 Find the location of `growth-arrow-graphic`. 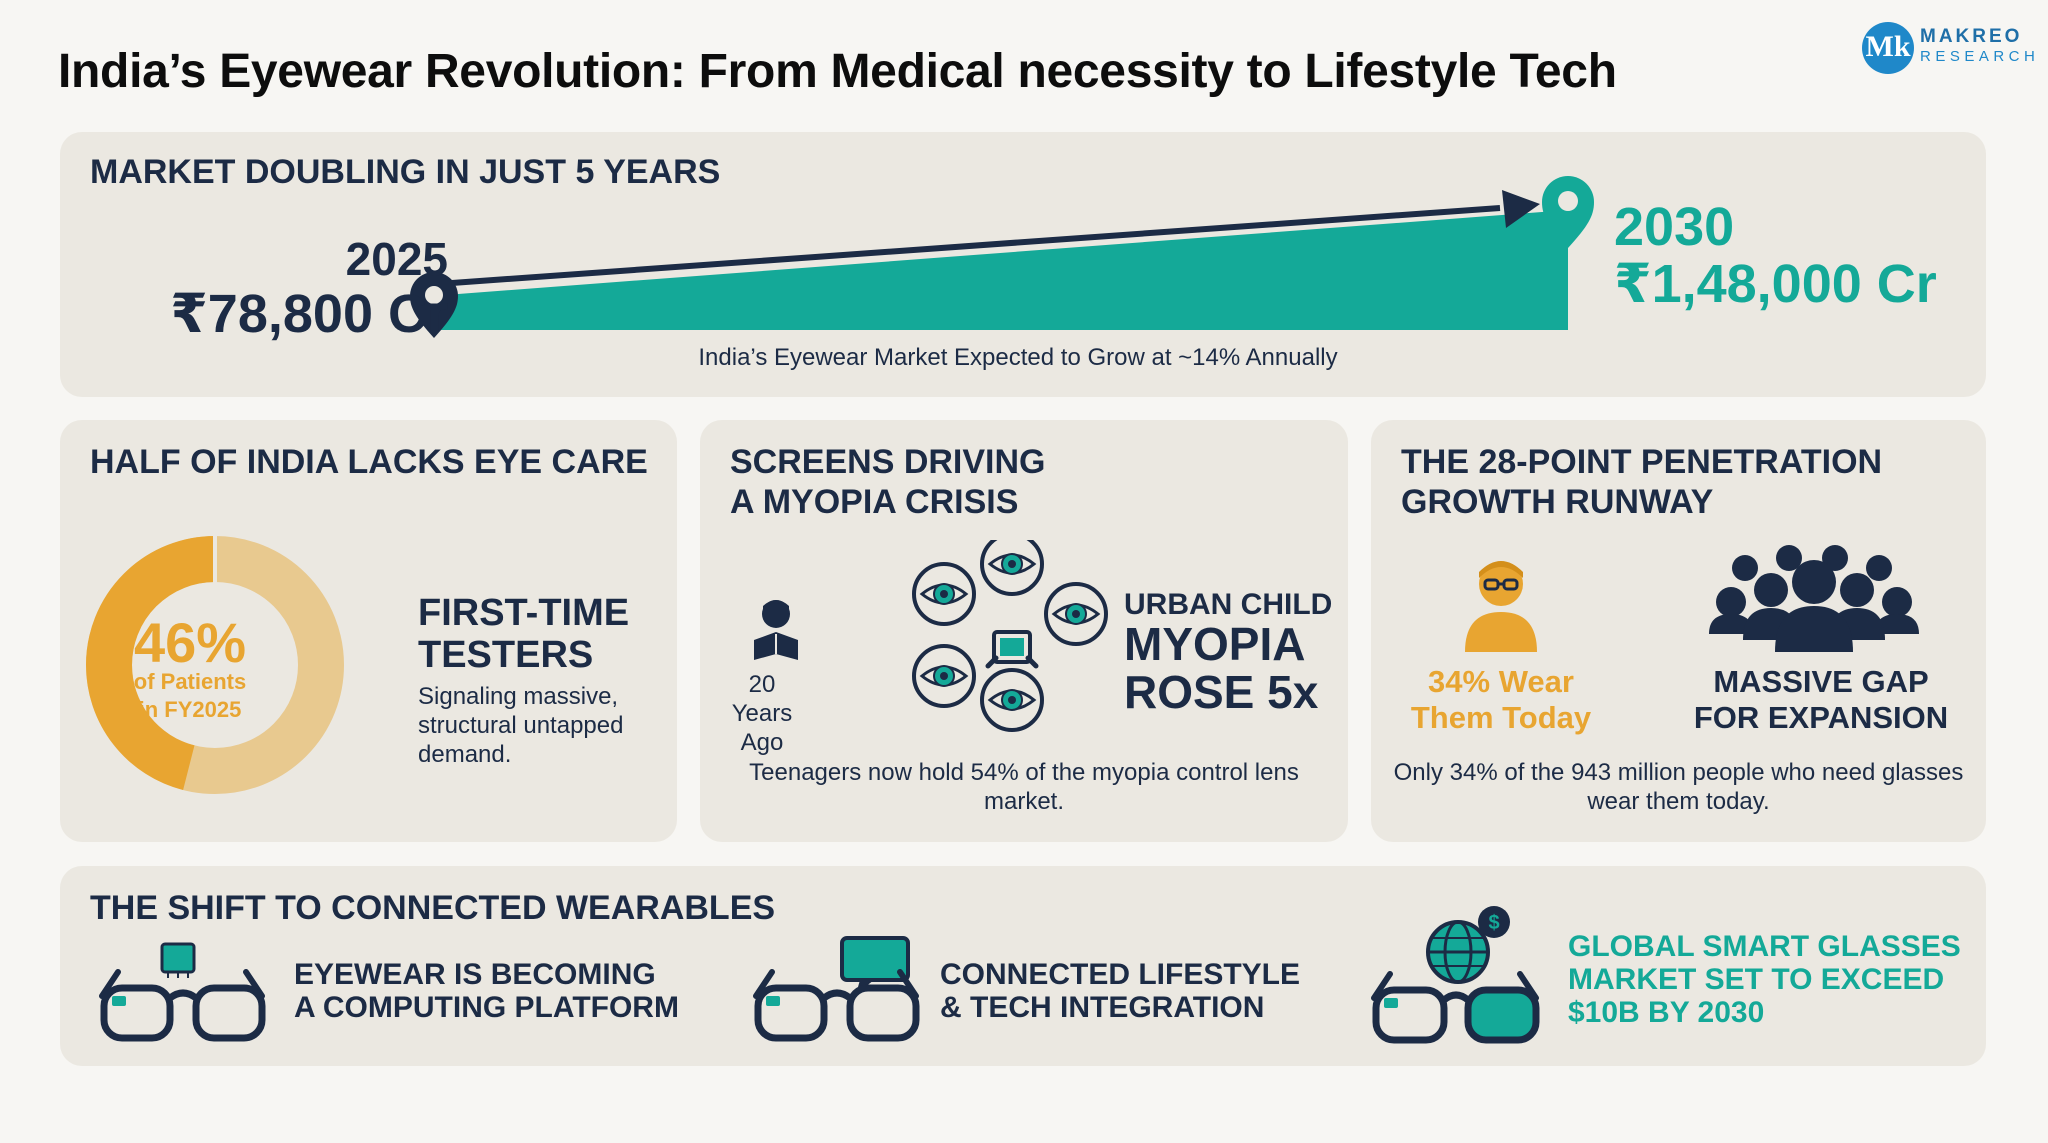

growth-arrow-graphic is located at coordinates (1002, 257).